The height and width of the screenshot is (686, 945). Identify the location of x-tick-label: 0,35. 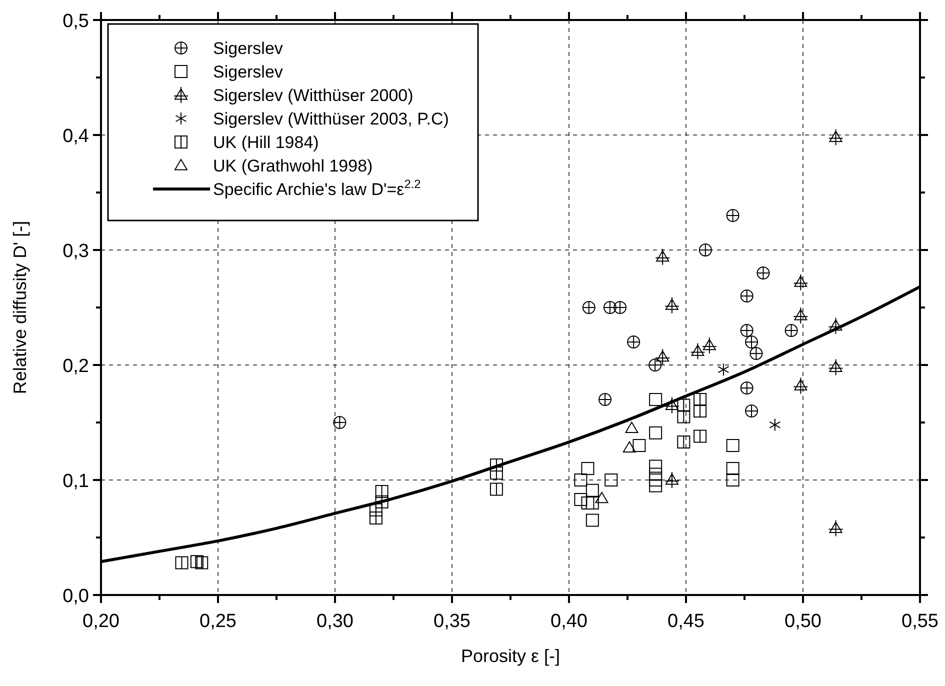
(452, 621).